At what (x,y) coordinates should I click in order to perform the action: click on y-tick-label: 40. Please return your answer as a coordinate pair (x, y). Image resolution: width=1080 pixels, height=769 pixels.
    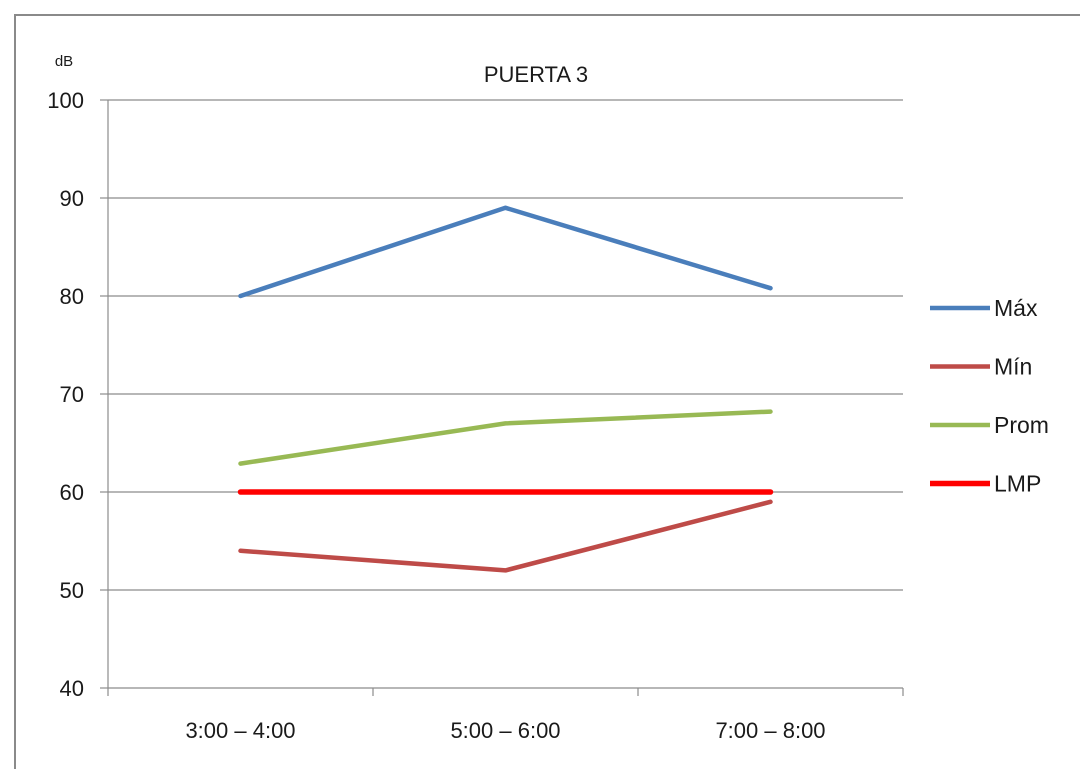
    Looking at the image, I should click on (72, 688).